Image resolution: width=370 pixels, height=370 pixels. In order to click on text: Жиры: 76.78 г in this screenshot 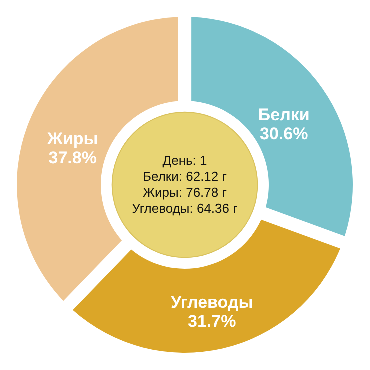, I will do `click(185, 192)`.